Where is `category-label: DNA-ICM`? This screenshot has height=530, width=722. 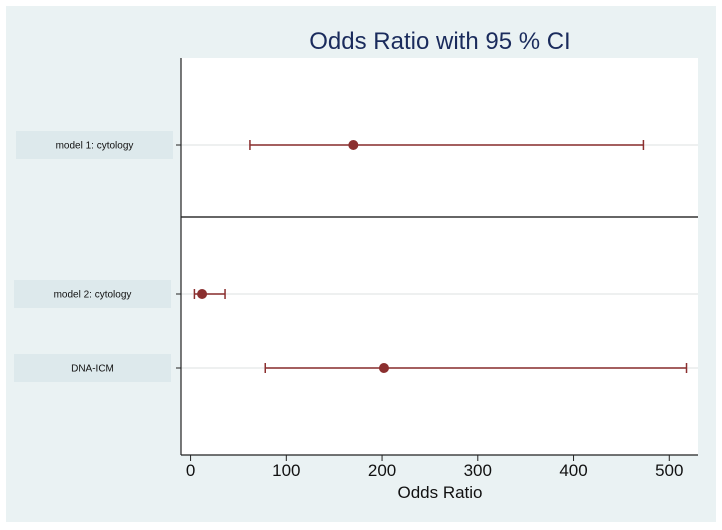 category-label: DNA-ICM is located at coordinates (92, 369).